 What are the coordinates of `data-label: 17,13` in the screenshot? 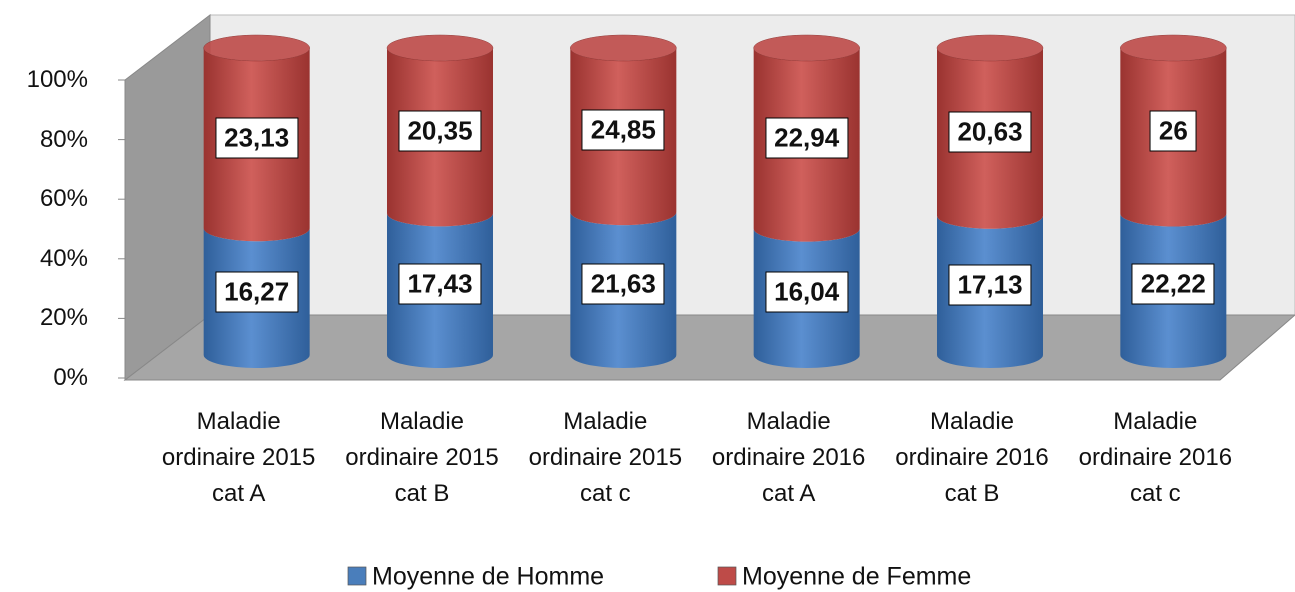 It's located at (990, 285).